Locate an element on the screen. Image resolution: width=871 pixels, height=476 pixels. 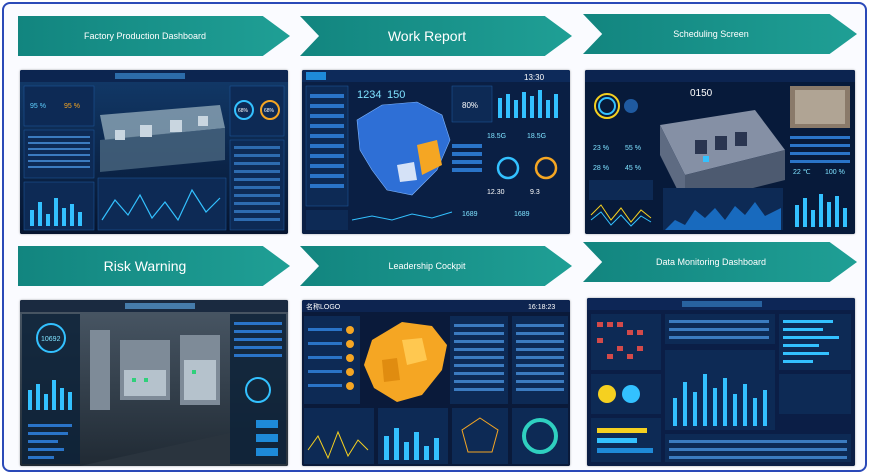
work-n6: 1689 is located at coordinates (522, 214).